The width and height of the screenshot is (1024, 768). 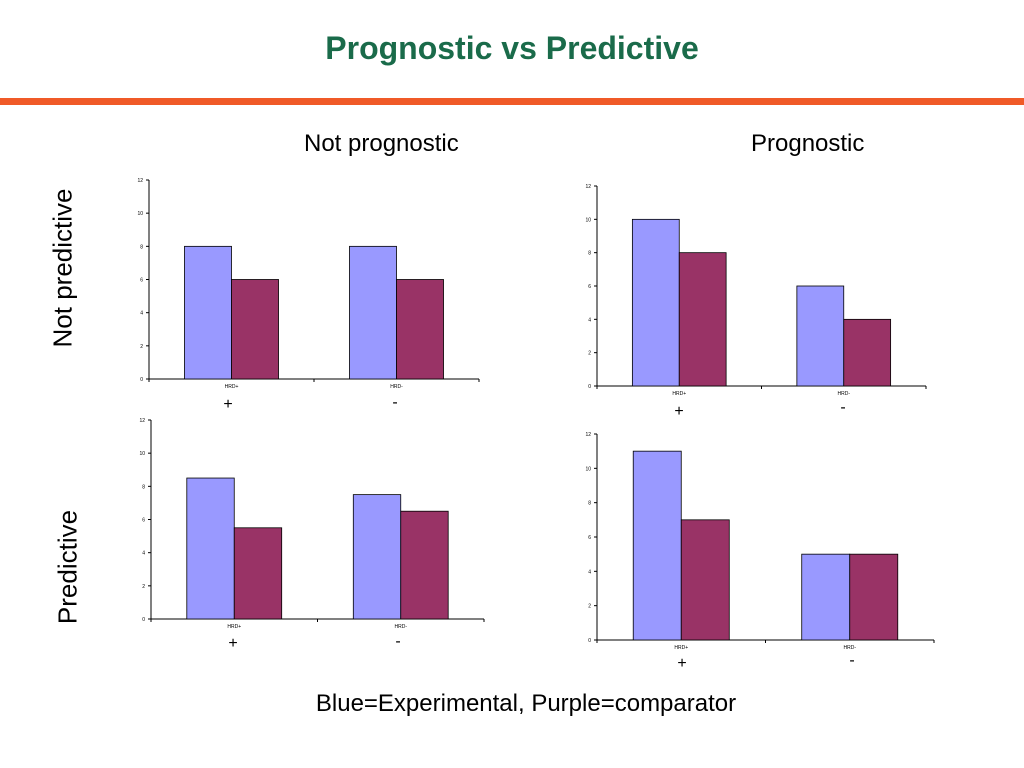 I want to click on chart-not-prognostic-predictive: 0 2 4 6 8 10 12 HRD+ HRD-, so click(x=307, y=523).